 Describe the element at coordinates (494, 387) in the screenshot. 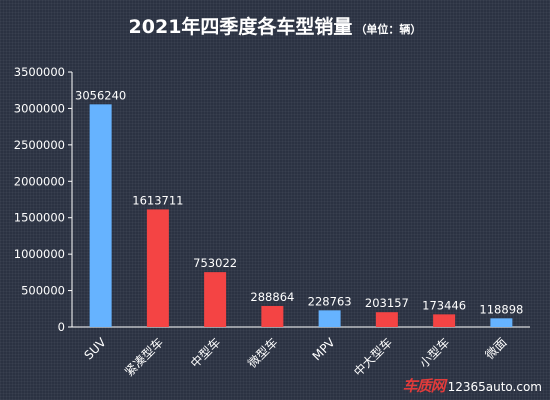

I see `watermark-url: 12365auto.com` at that location.